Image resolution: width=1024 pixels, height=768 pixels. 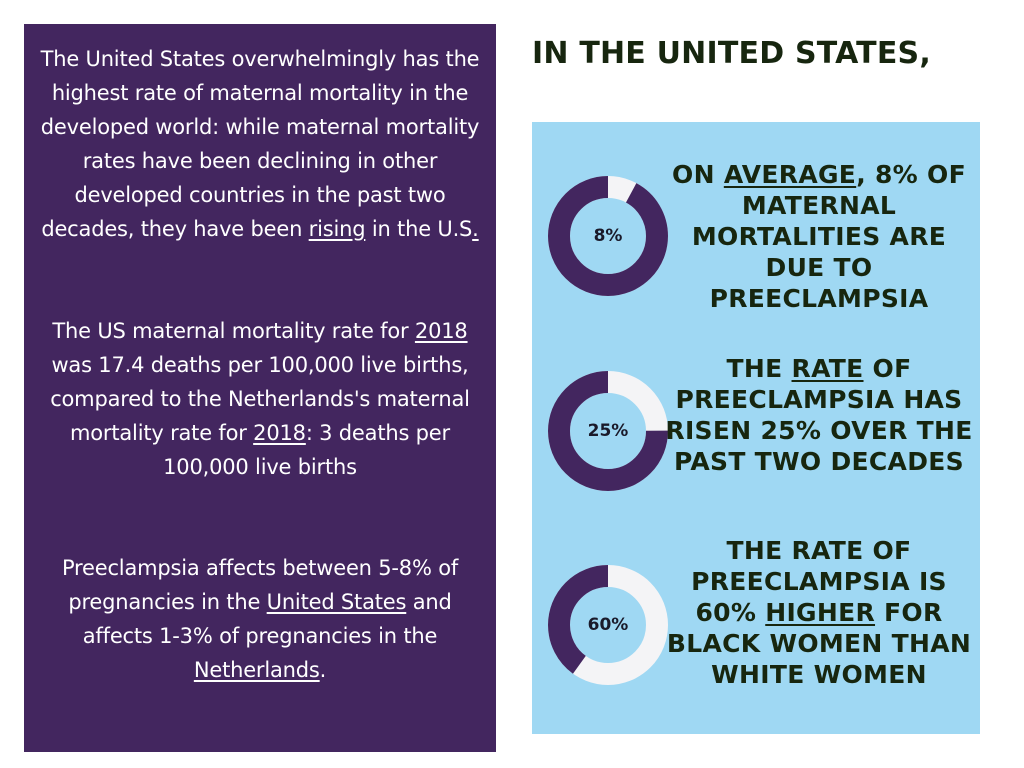 What do you see at coordinates (441, 331) in the screenshot?
I see `link-2018-us: 2018` at bounding box center [441, 331].